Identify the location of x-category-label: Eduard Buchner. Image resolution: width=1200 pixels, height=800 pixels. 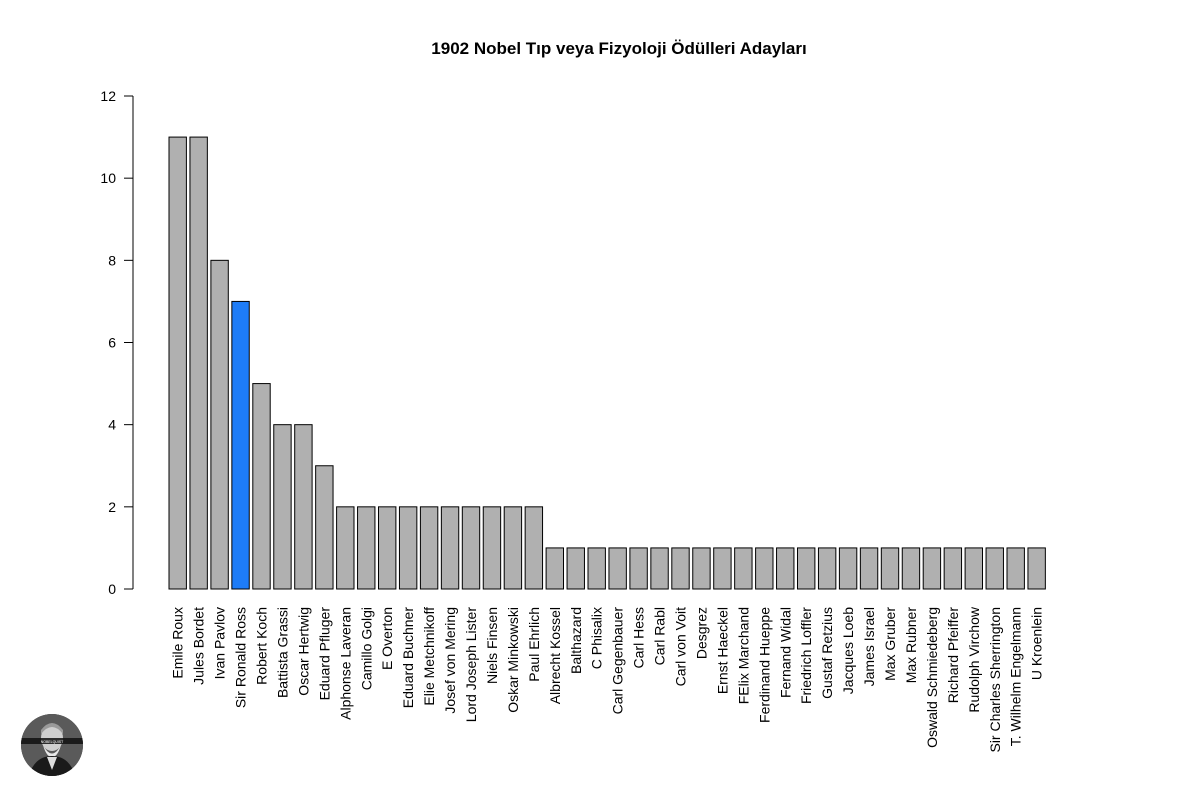
(408, 658).